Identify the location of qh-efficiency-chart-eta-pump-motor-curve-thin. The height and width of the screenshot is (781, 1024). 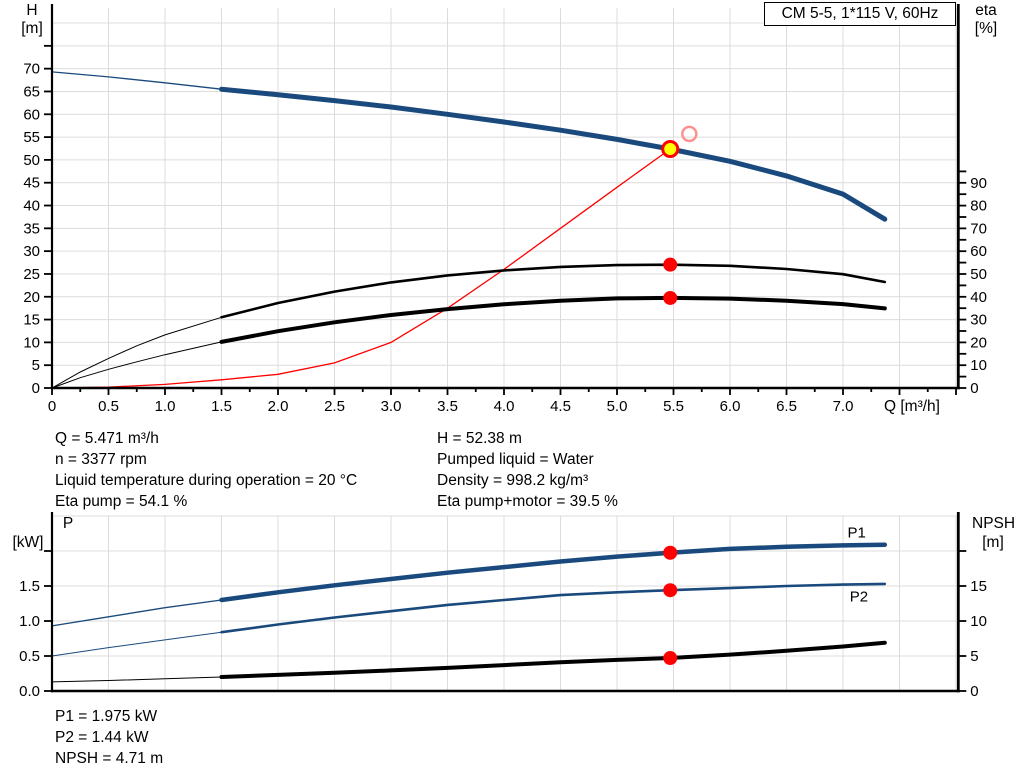
(136, 365).